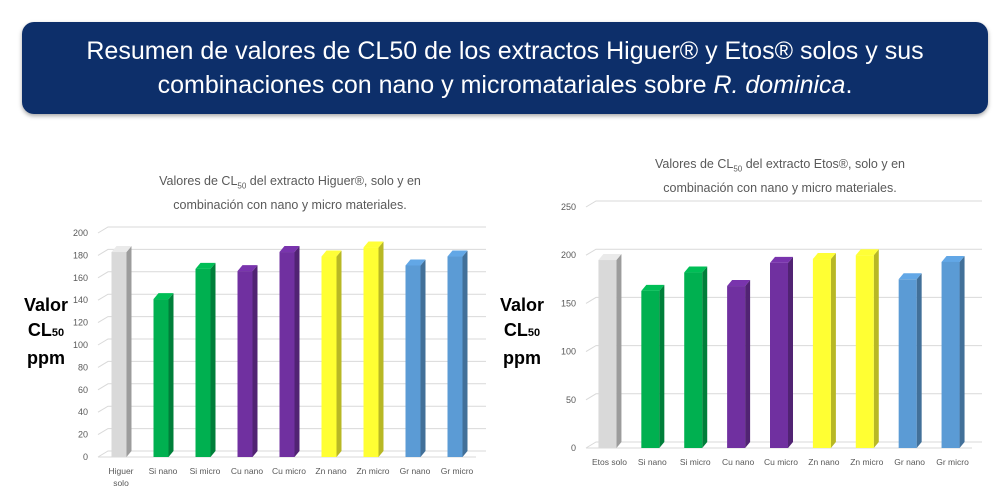 Image resolution: width=1007 pixels, height=501 pixels. What do you see at coordinates (83, 390) in the screenshot?
I see `chart1-y-tick-label: 60` at bounding box center [83, 390].